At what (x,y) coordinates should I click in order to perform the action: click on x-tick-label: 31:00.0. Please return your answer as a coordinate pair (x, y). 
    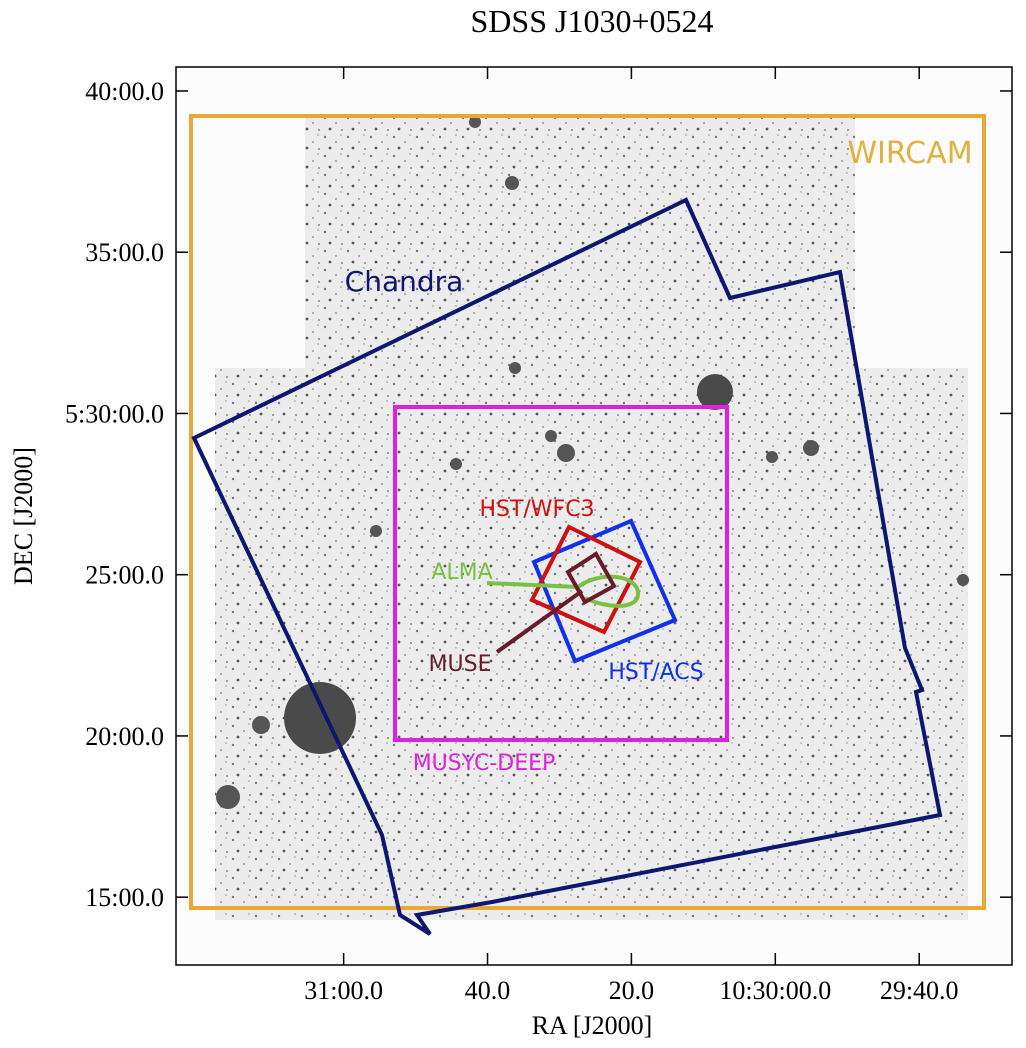
    Looking at the image, I should click on (343, 990).